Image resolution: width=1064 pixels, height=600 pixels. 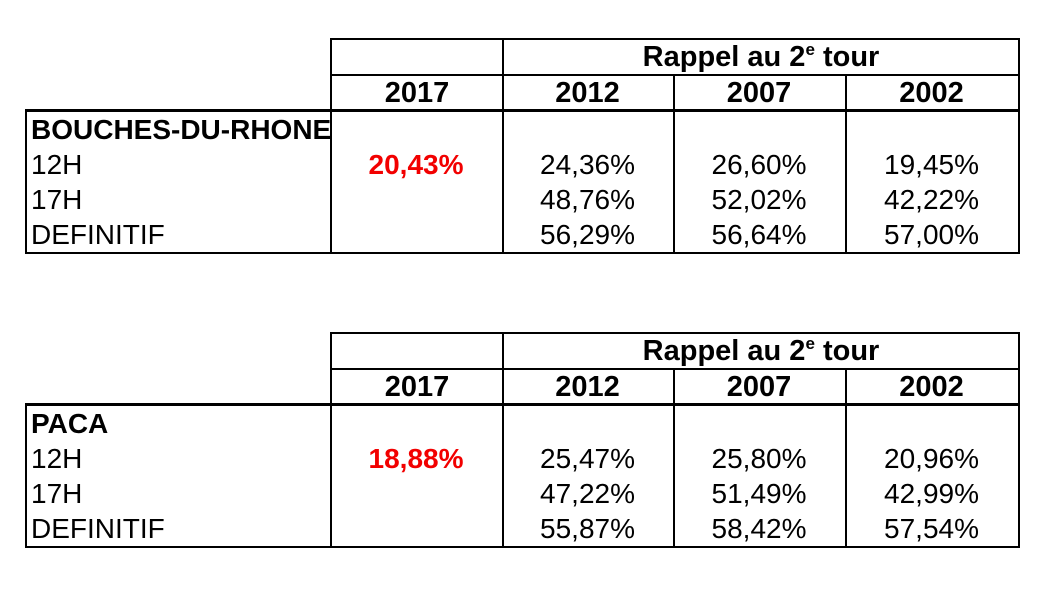 What do you see at coordinates (931, 129) in the screenshot?
I see `value-cell-2002-bouches-du-rhone` at bounding box center [931, 129].